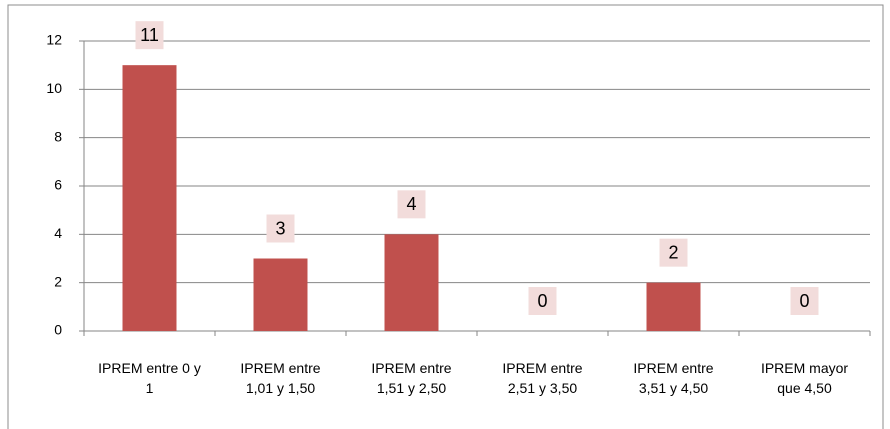 The image size is (890, 429). What do you see at coordinates (149, 378) in the screenshot?
I see `x-tick-label: IPREM entre 0 y 1` at bounding box center [149, 378].